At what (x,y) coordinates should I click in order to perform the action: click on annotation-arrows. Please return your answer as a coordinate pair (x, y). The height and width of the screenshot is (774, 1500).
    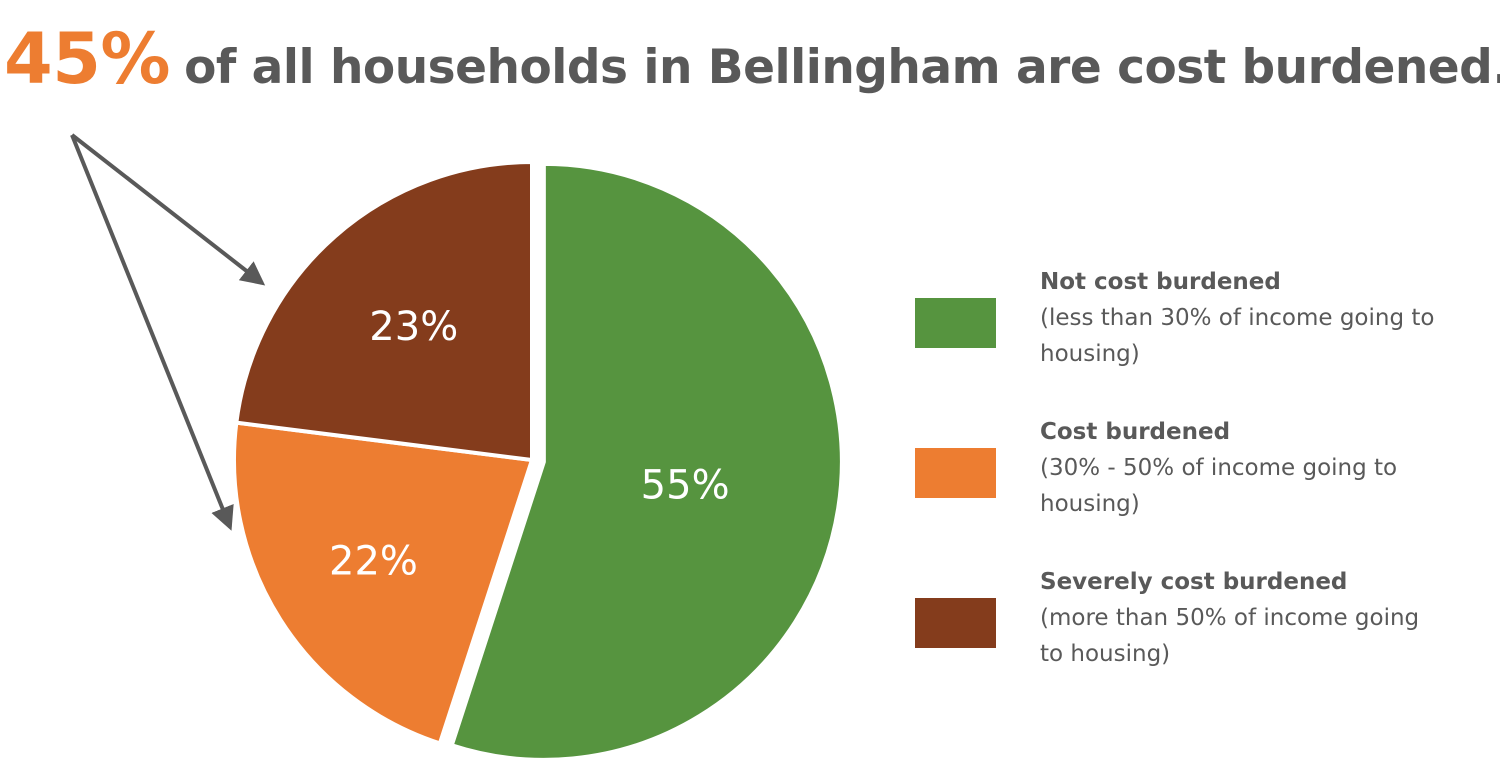
    Looking at the image, I should click on (168, 332).